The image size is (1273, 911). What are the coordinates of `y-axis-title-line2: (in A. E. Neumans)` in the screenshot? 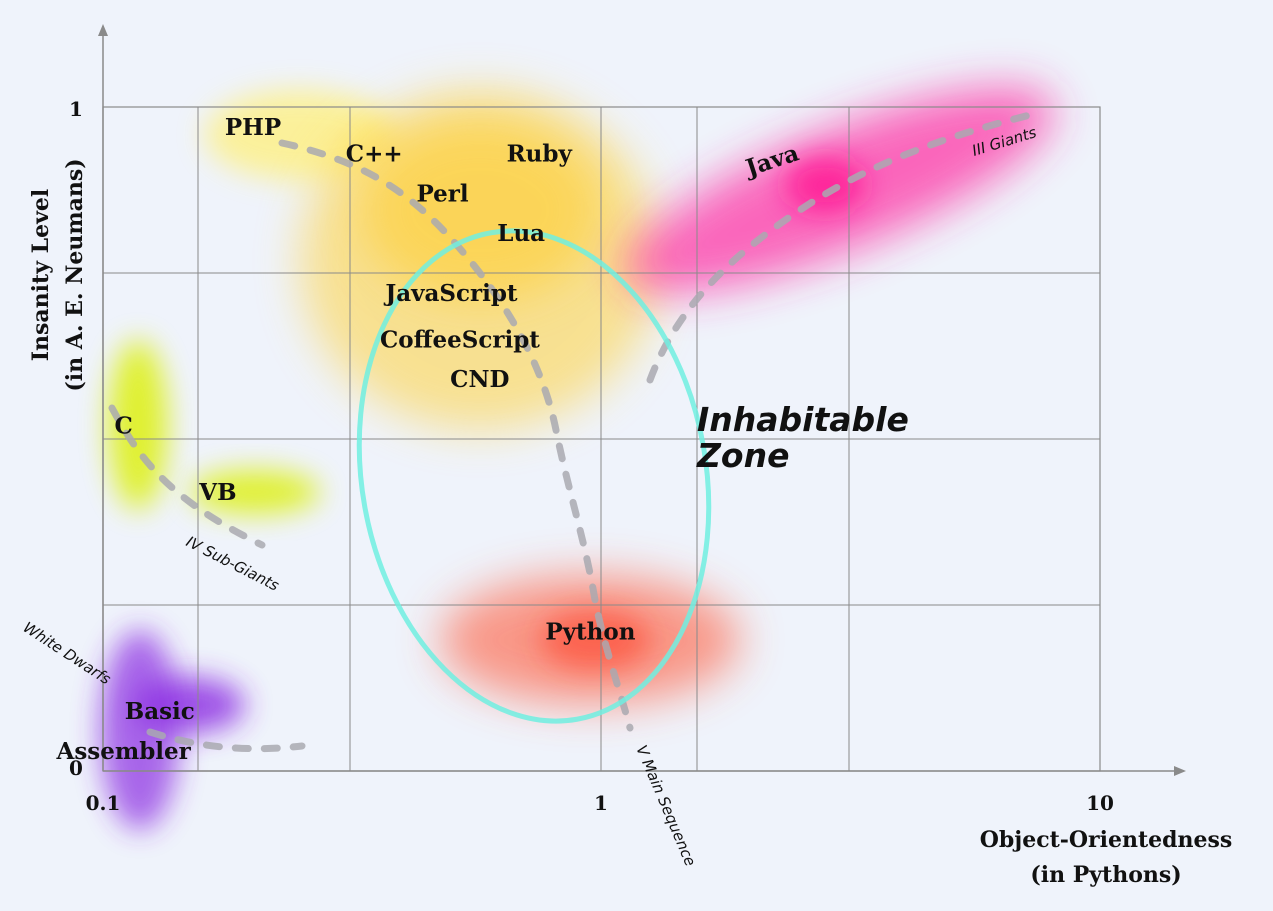 It's located at (75, 274).